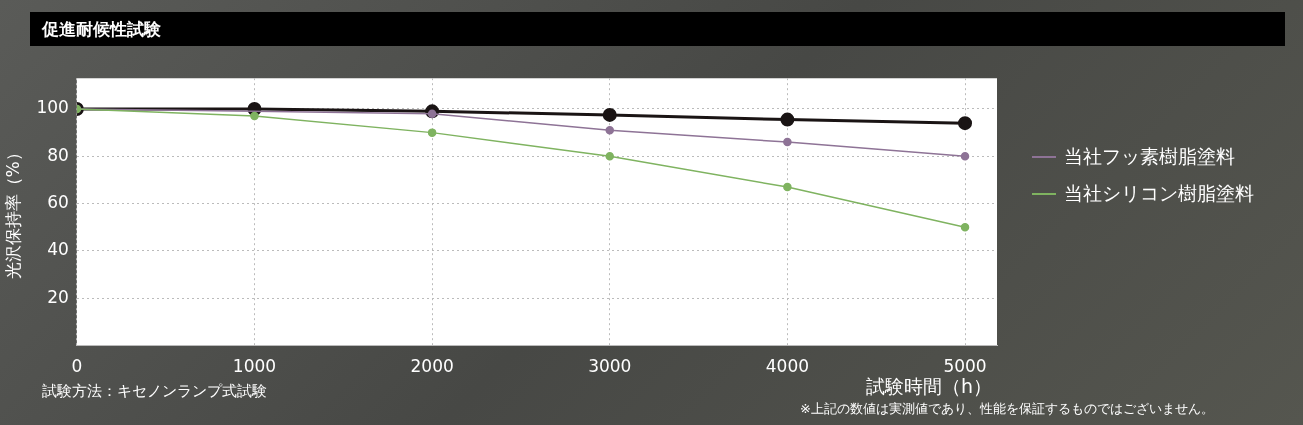 The height and width of the screenshot is (425, 1303). Describe the element at coordinates (77, 366) in the screenshot. I see `x-tick-label: 0` at that location.